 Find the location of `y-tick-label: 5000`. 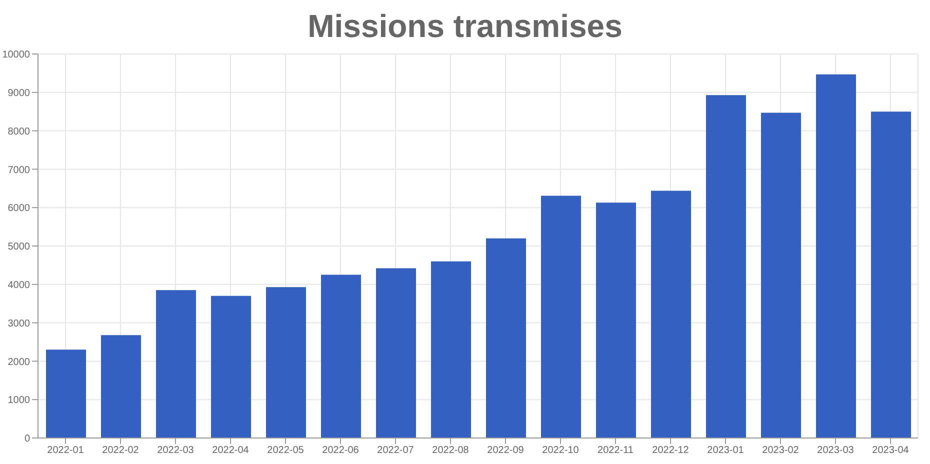

y-tick-label: 5000 is located at coordinates (19, 247).